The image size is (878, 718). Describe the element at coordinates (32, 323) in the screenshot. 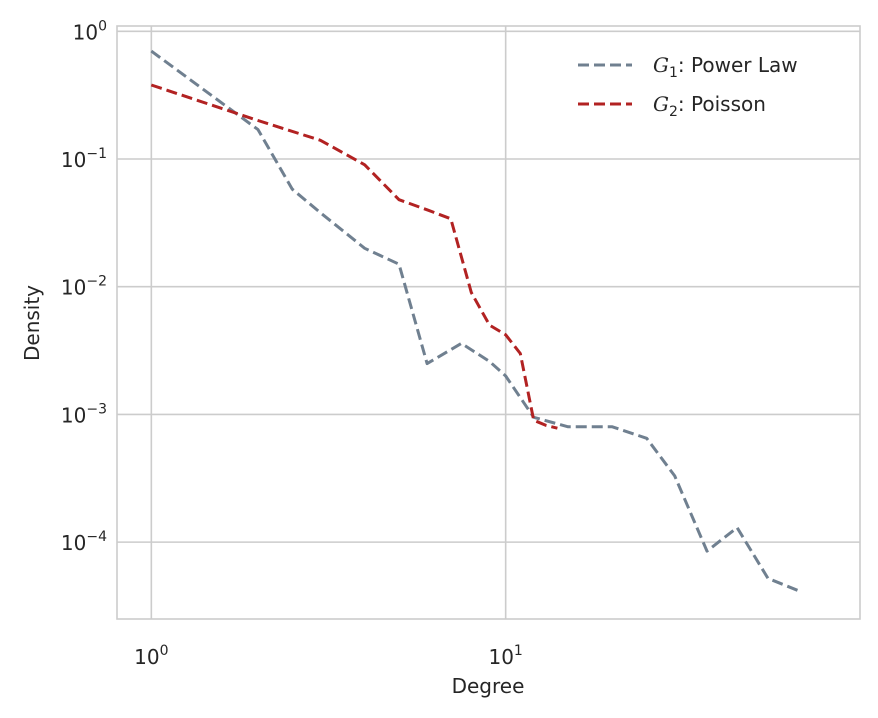

I see `y-axis-label: Density` at that location.